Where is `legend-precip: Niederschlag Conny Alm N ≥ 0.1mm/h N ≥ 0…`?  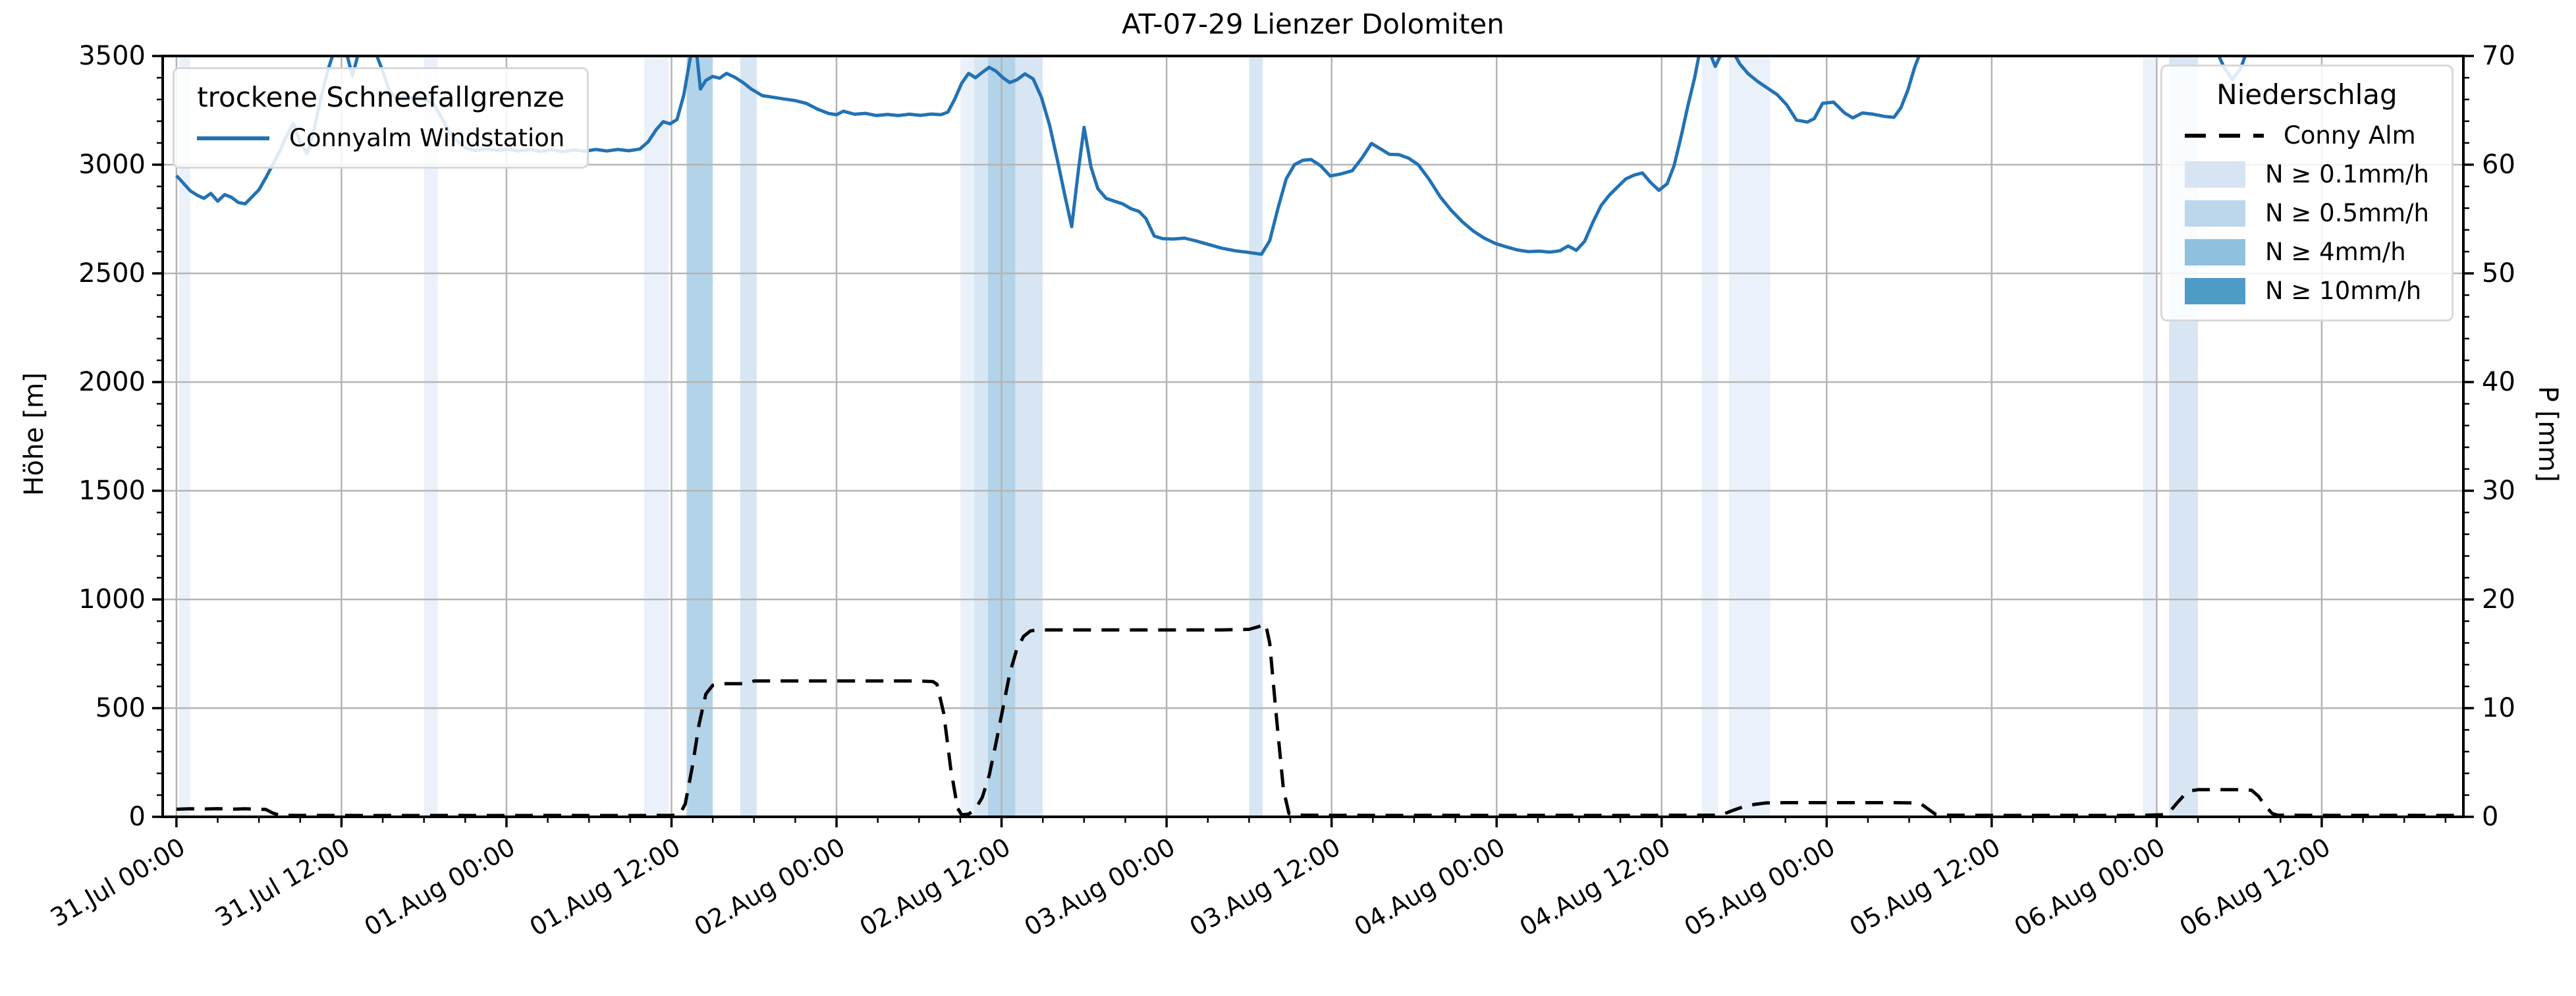
legend-precip: Niederschlag Conny Alm N ≥ 0.1mm/h N ≥ 0… is located at coordinates (2306, 193).